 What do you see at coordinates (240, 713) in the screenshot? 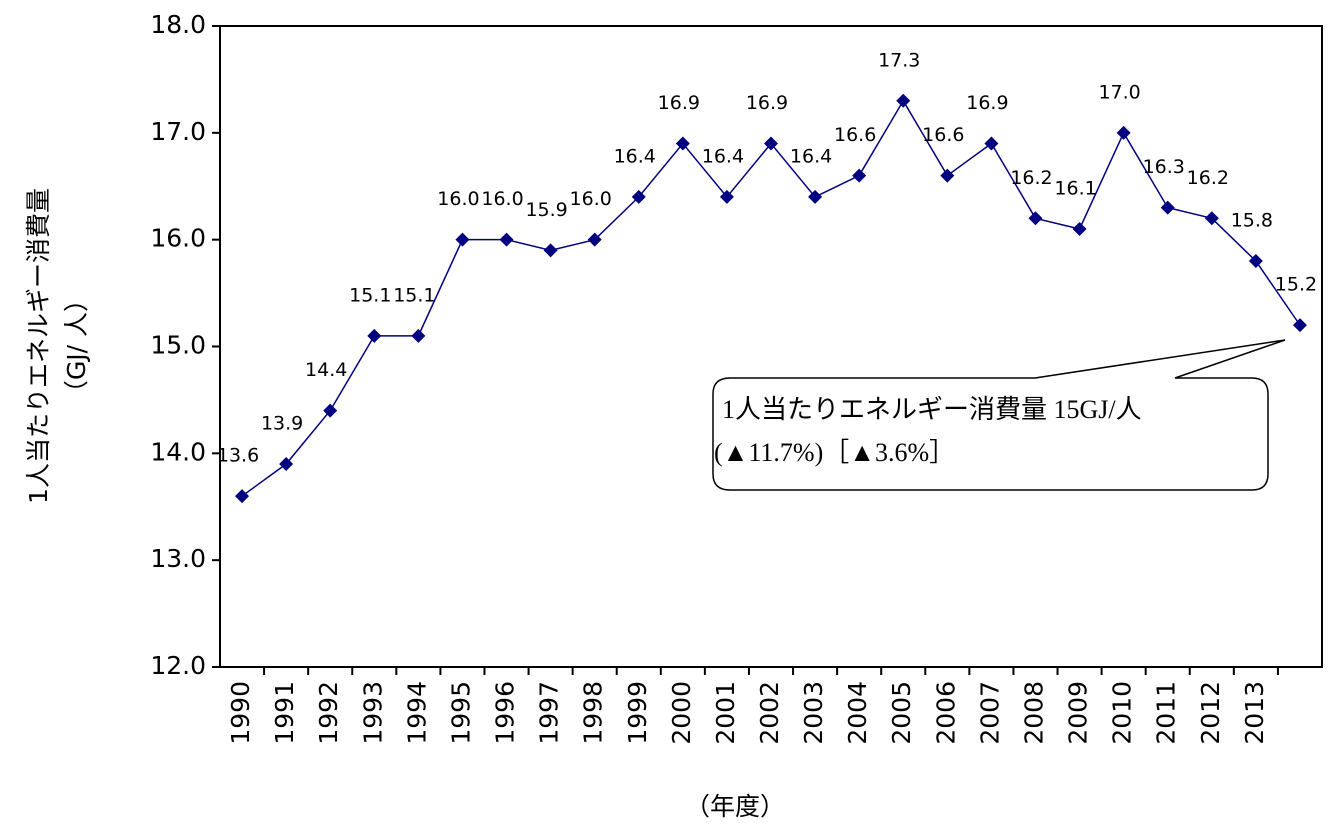
I see `x-tick-label: 1990` at bounding box center [240, 713].